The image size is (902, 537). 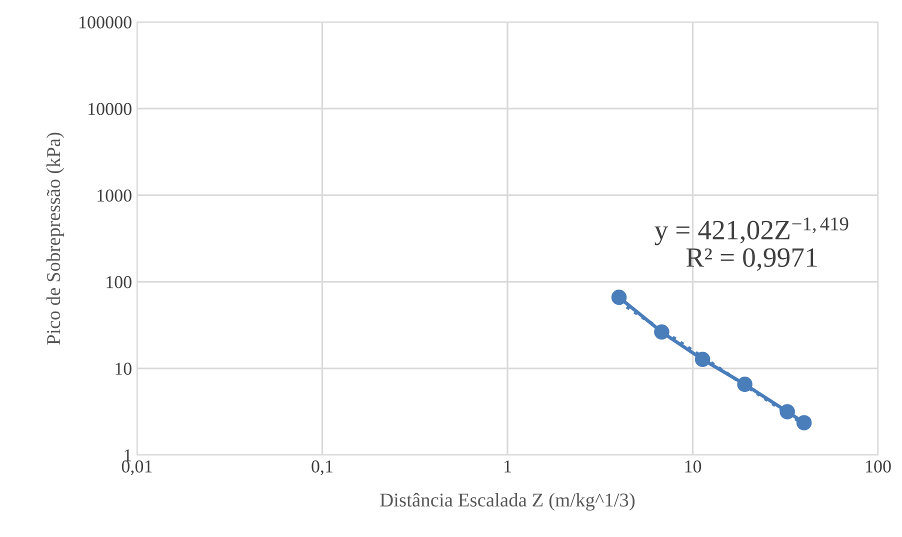 I want to click on x-tick-label: 1, so click(x=507, y=466).